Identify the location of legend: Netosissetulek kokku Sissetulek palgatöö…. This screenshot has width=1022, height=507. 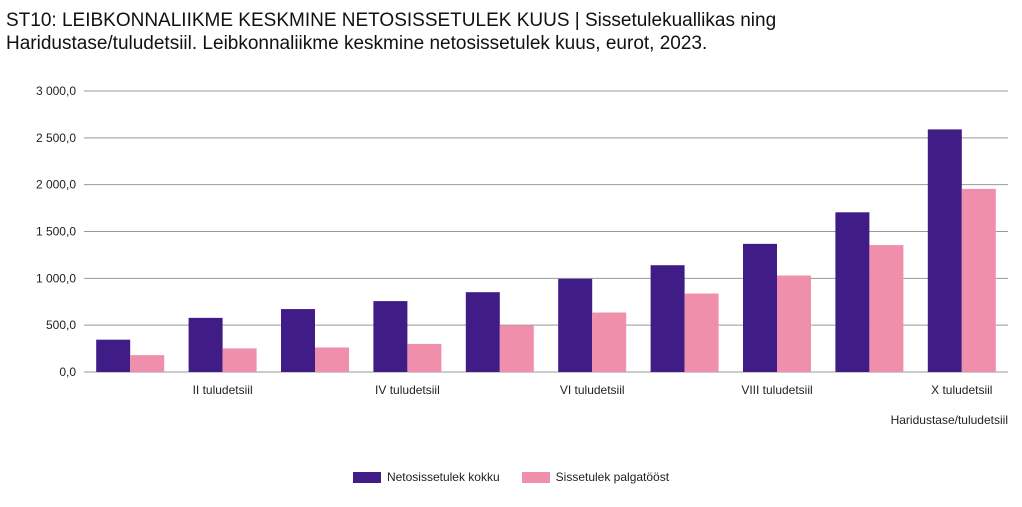
(511, 477).